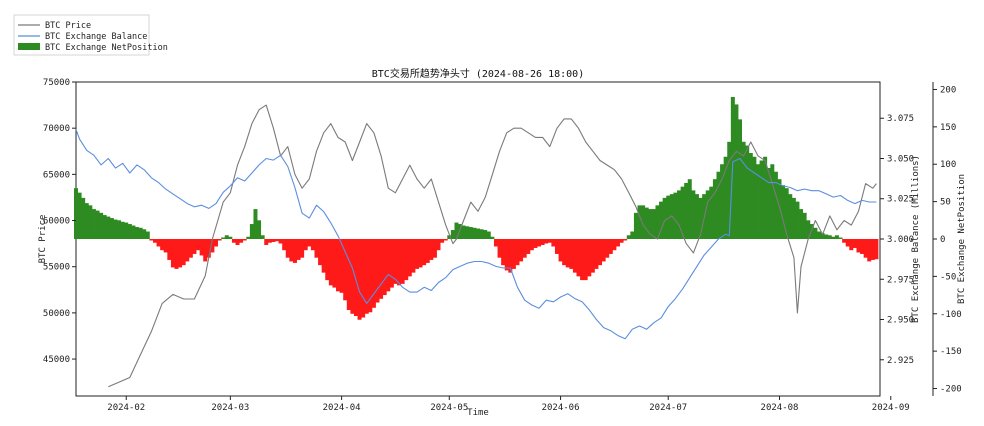 Image resolution: width=984 pixels, height=426 pixels. Describe the element at coordinates (900, 321) in the screenshot. I see `y-right1-tick-label: 2.950` at that location.